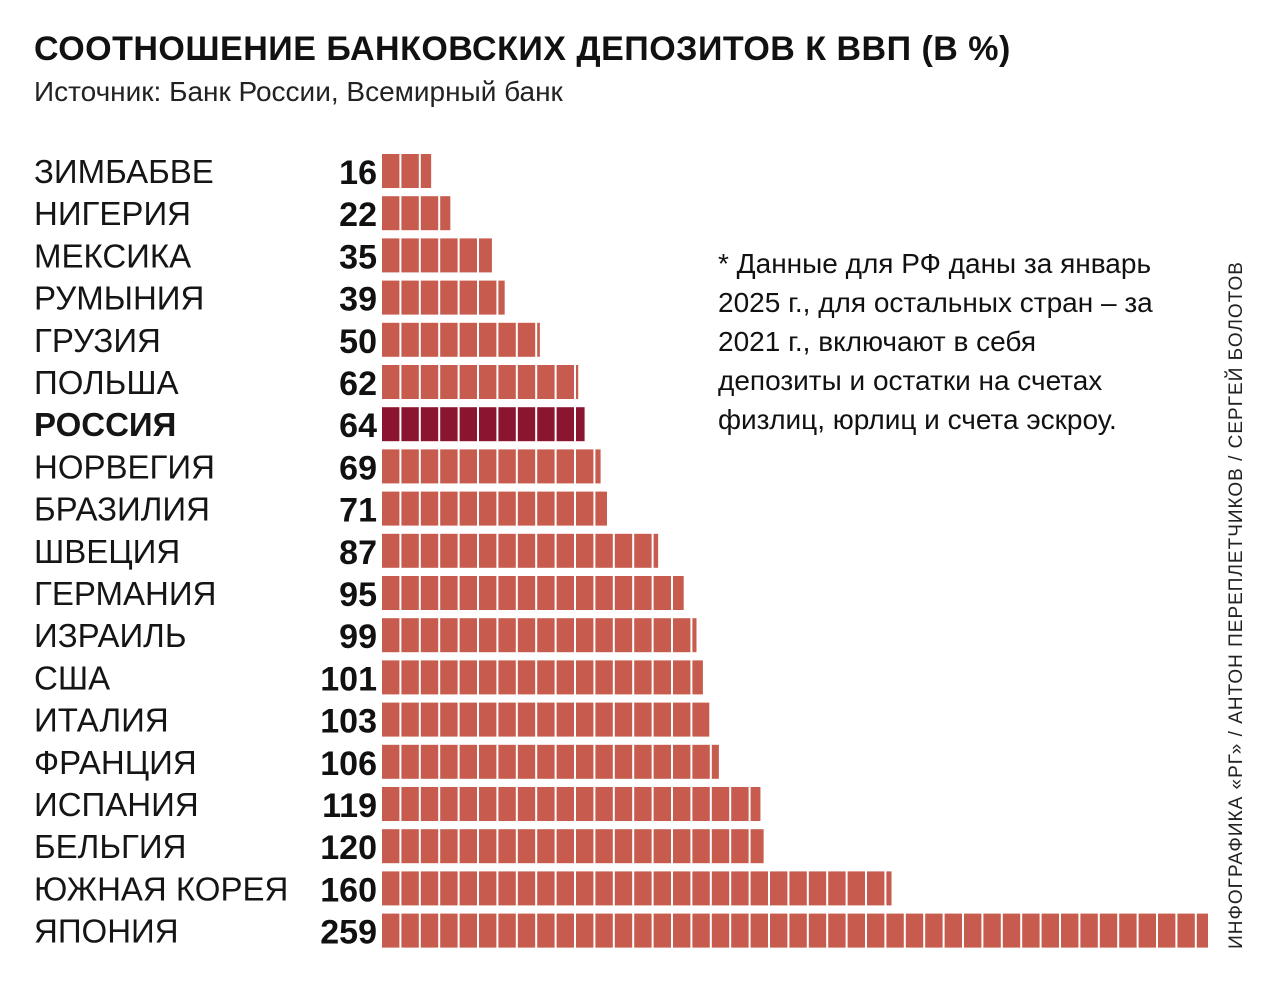 This screenshot has height=990, width=1274. I want to click on value-label: 62, so click(358, 384).